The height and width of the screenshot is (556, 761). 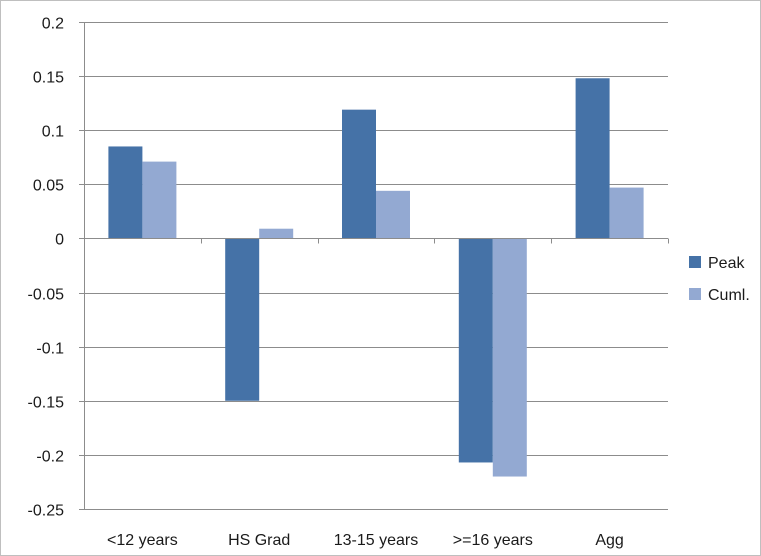 What do you see at coordinates (53, 132) in the screenshot?
I see `y-tick-label: 0.1` at bounding box center [53, 132].